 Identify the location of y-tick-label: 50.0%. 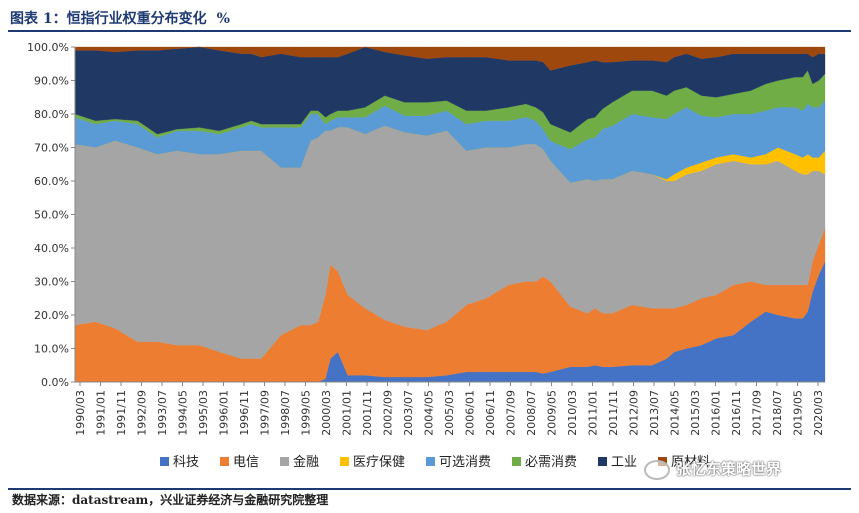
(51, 215).